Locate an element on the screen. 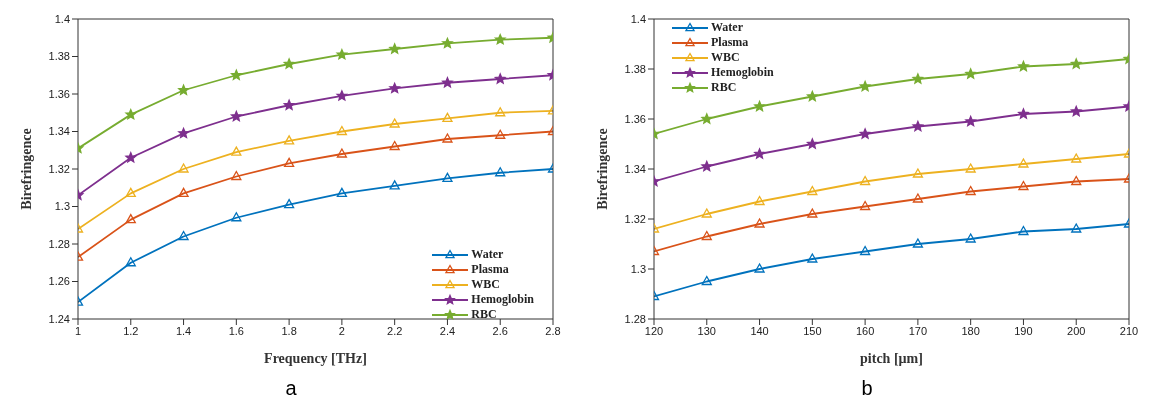 The height and width of the screenshot is (414, 1164). y-axis-title: Birefringence is located at coordinates (602, 169).